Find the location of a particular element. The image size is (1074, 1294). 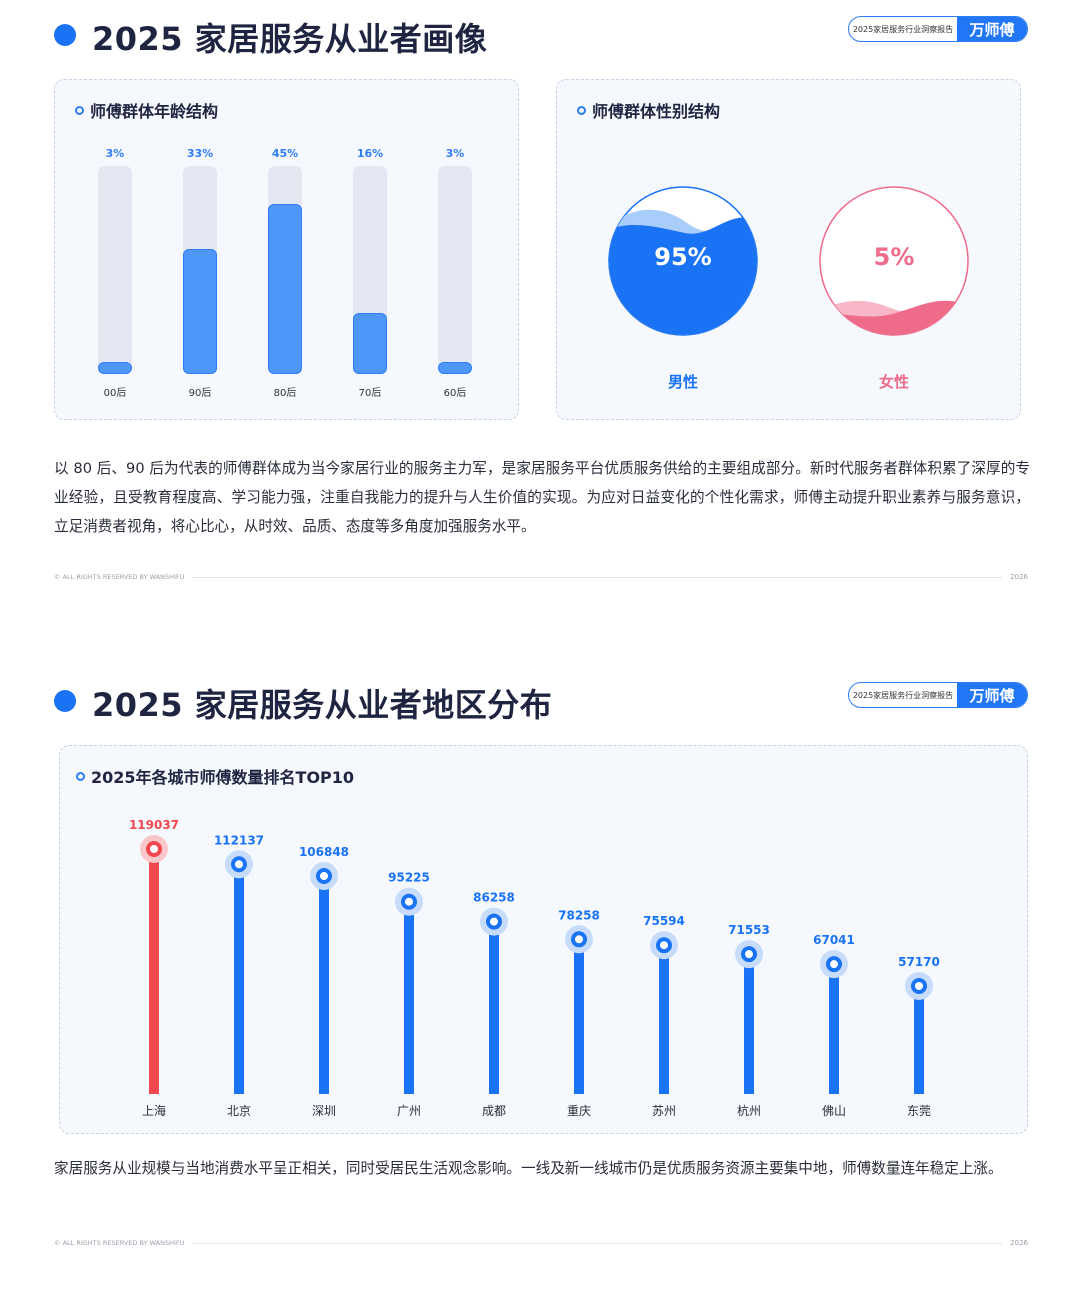

city-name-label: 深圳 is located at coordinates (324, 1111).